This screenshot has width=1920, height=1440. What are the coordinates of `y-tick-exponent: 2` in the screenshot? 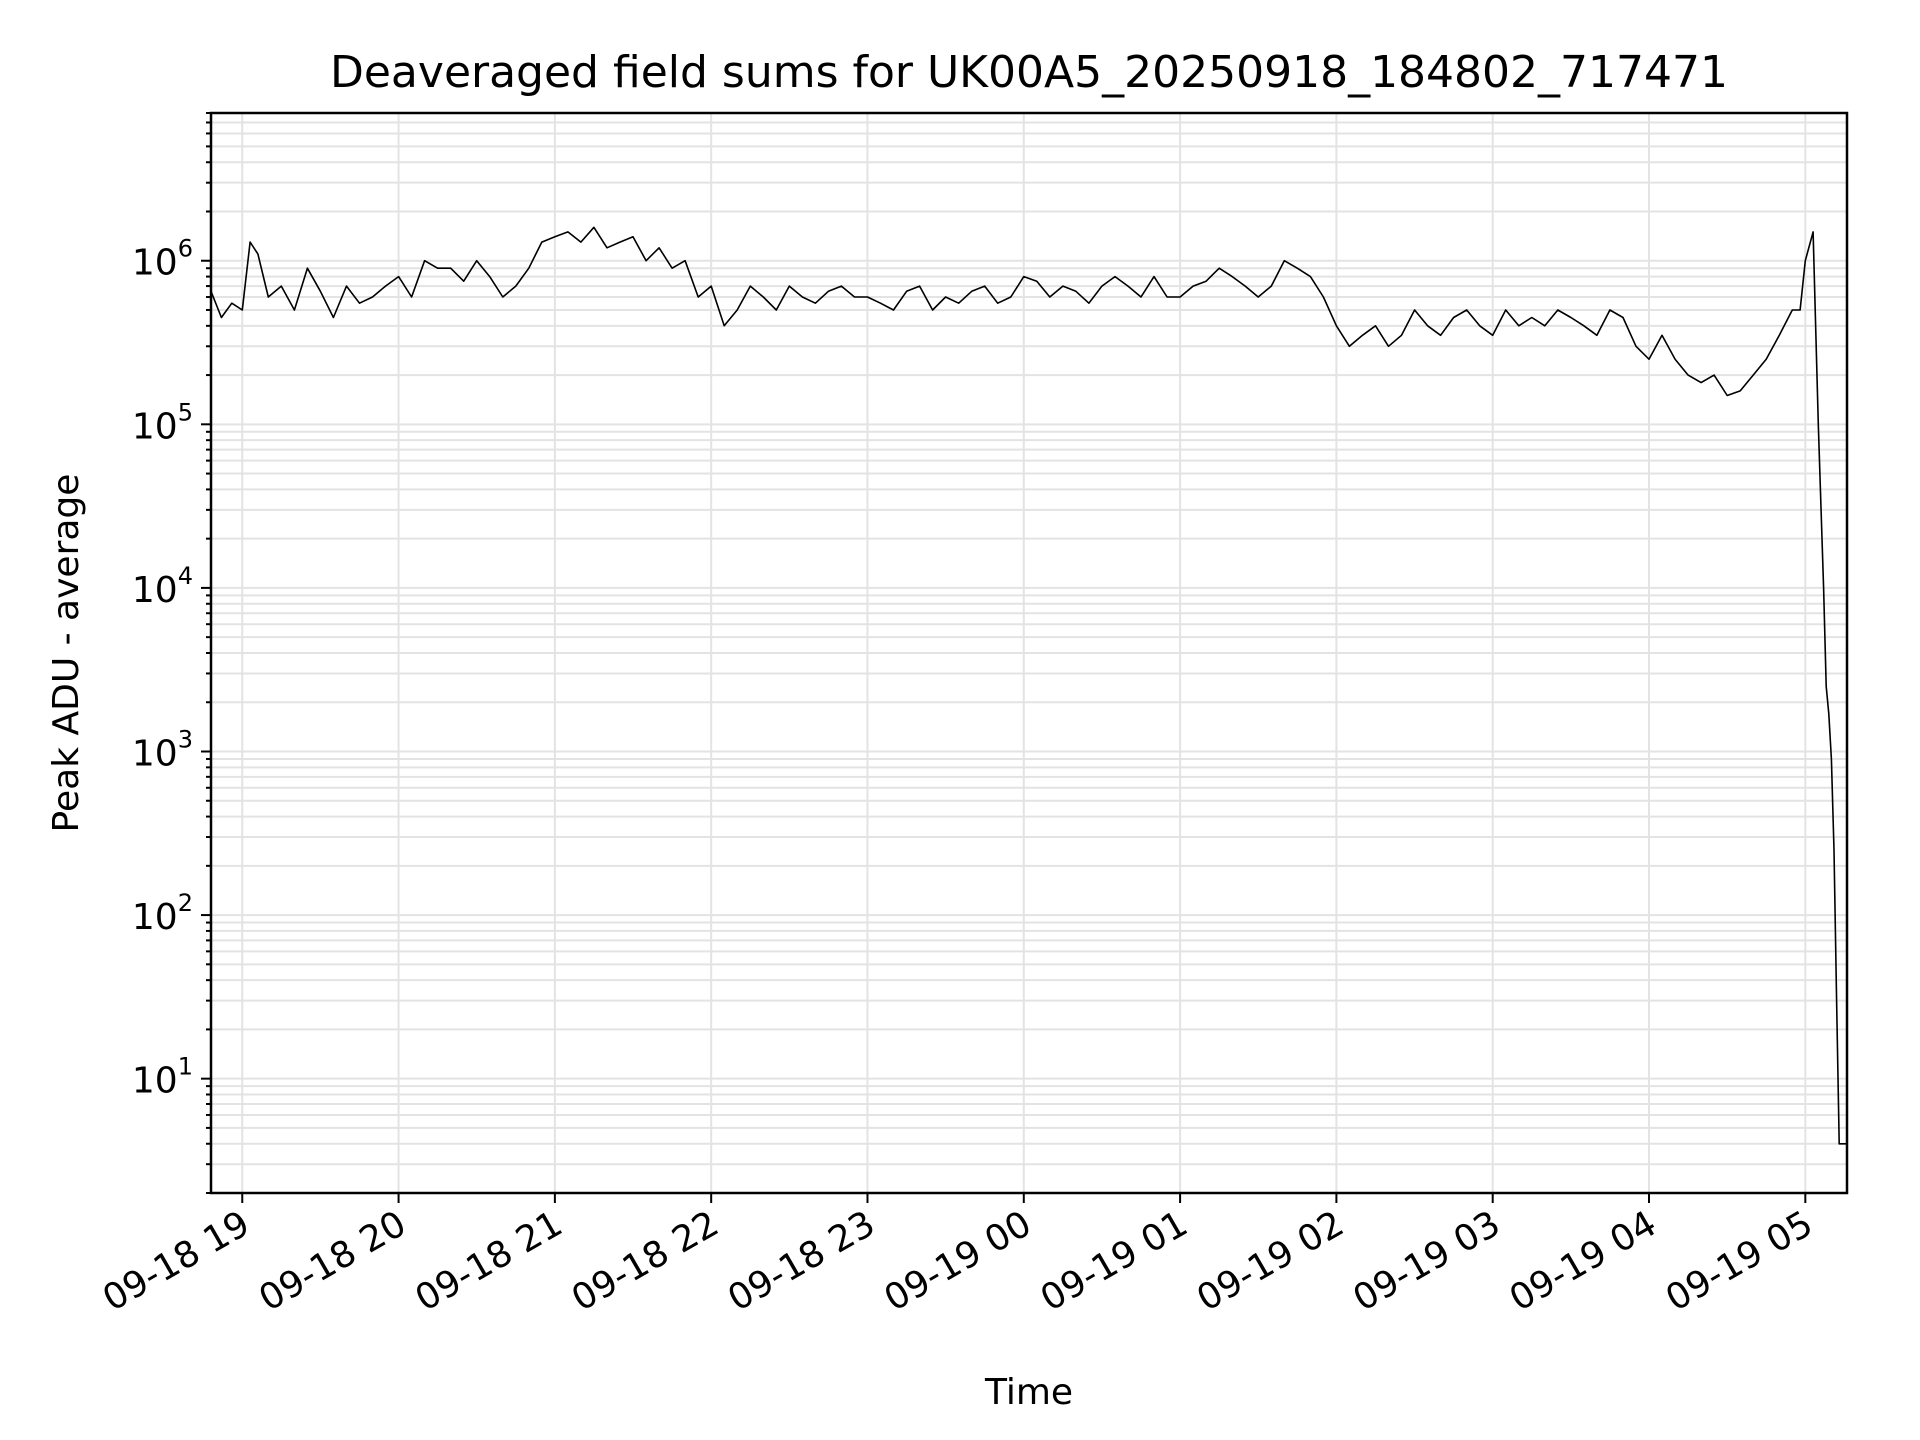 It's located at (185, 903).